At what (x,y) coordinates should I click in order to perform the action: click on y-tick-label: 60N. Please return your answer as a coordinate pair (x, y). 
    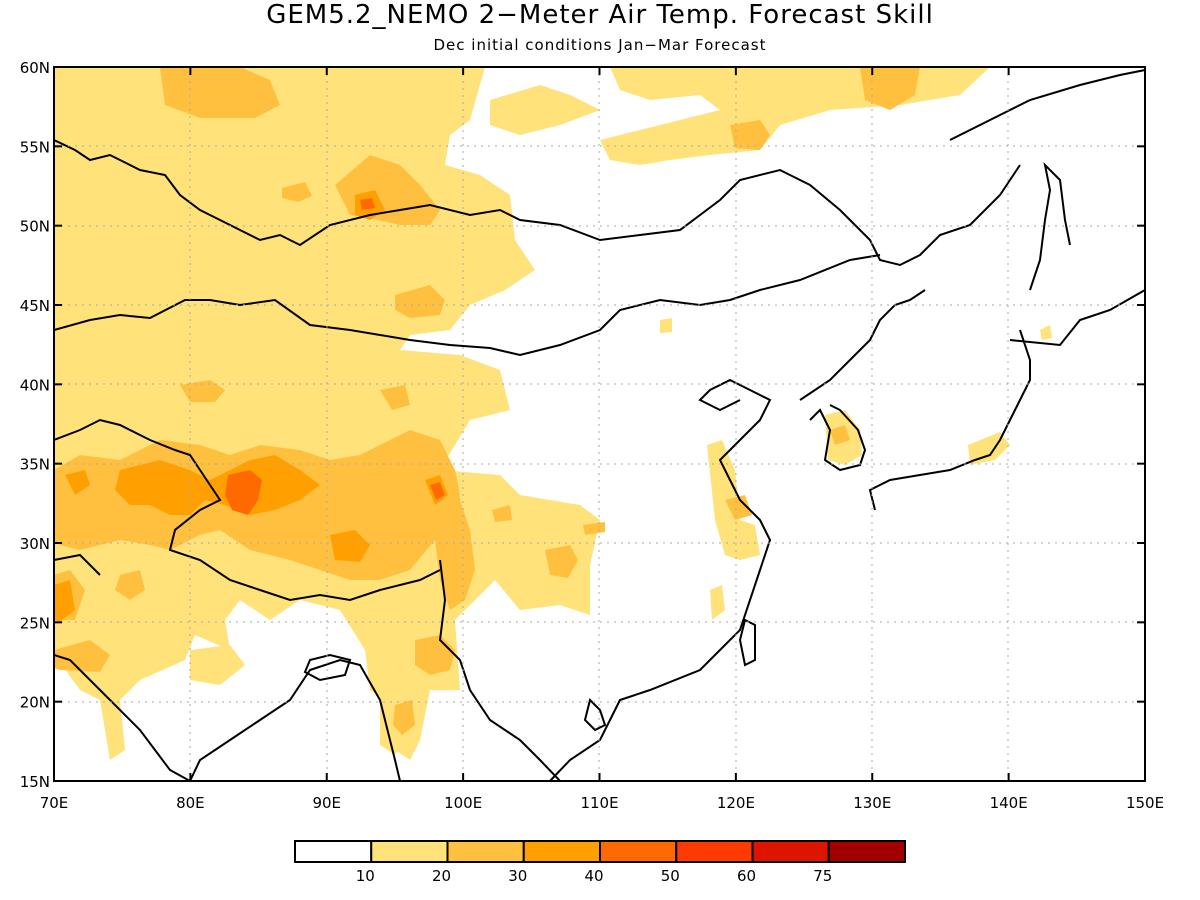
    Looking at the image, I should click on (35, 68).